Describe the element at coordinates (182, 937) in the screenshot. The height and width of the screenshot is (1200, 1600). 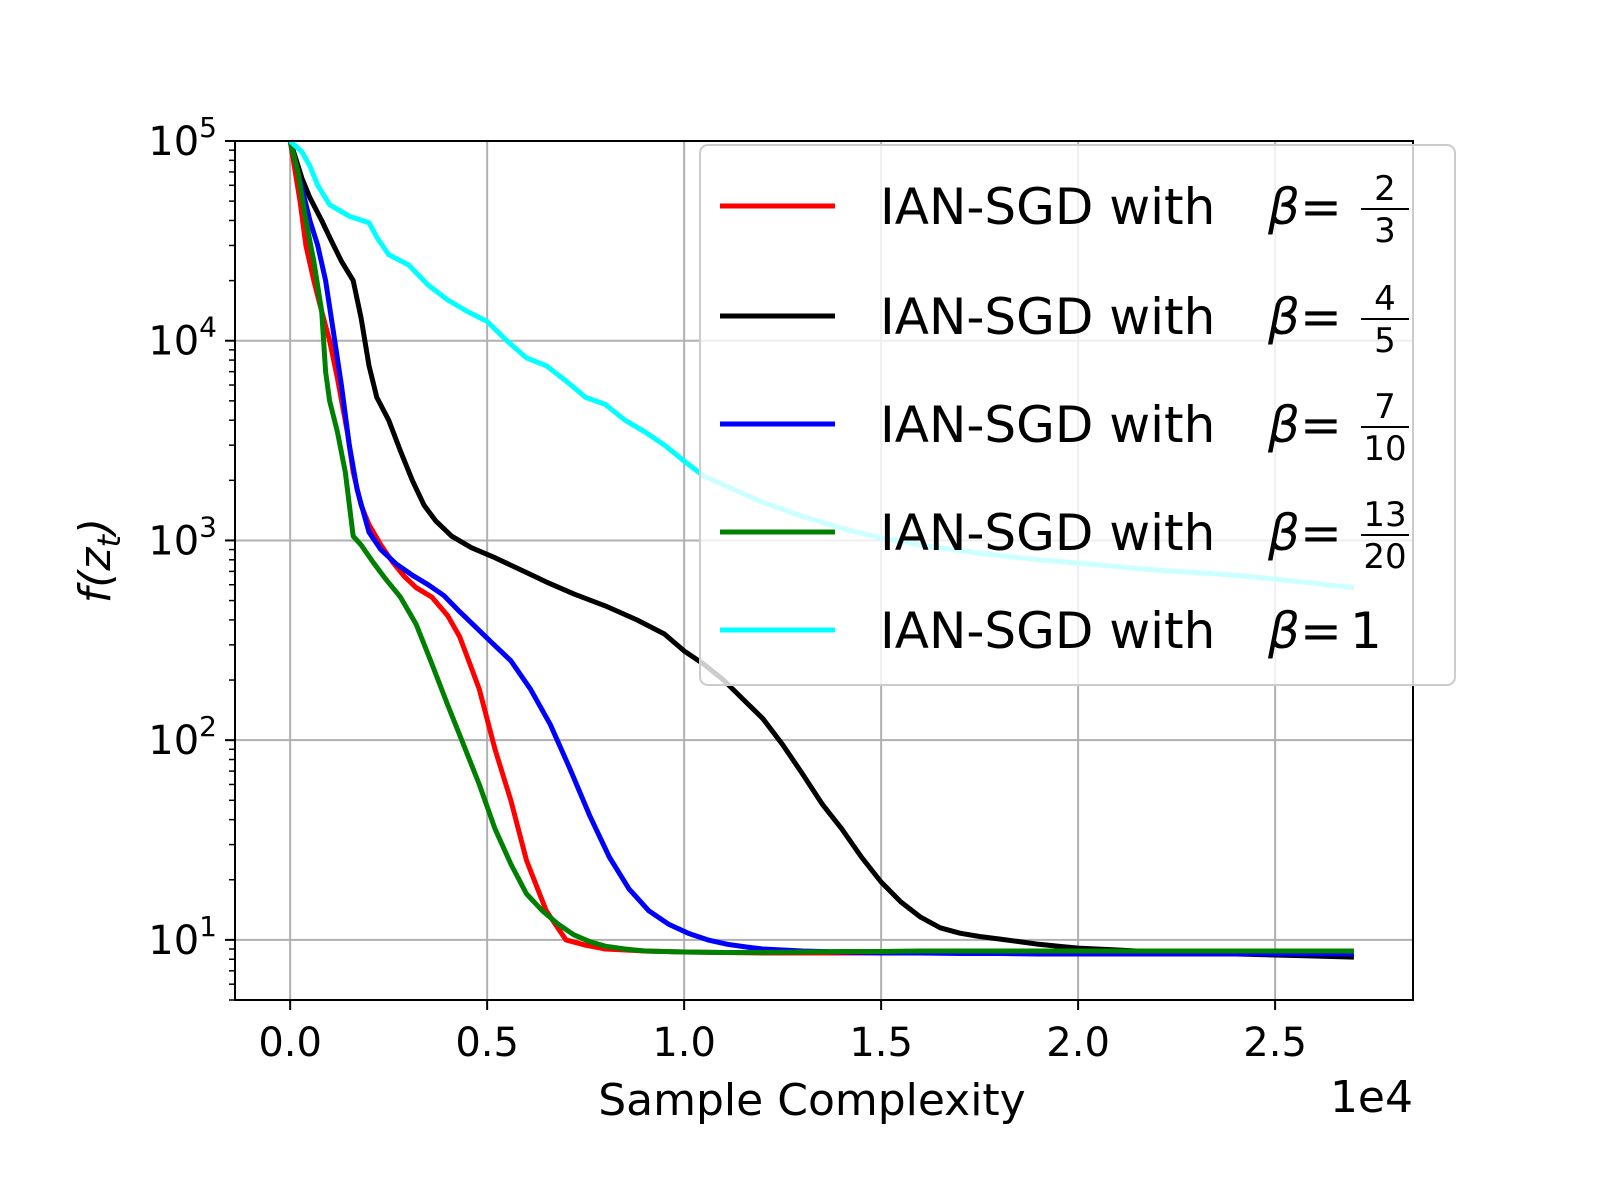
I see `y-tick-label: 10¹` at that location.